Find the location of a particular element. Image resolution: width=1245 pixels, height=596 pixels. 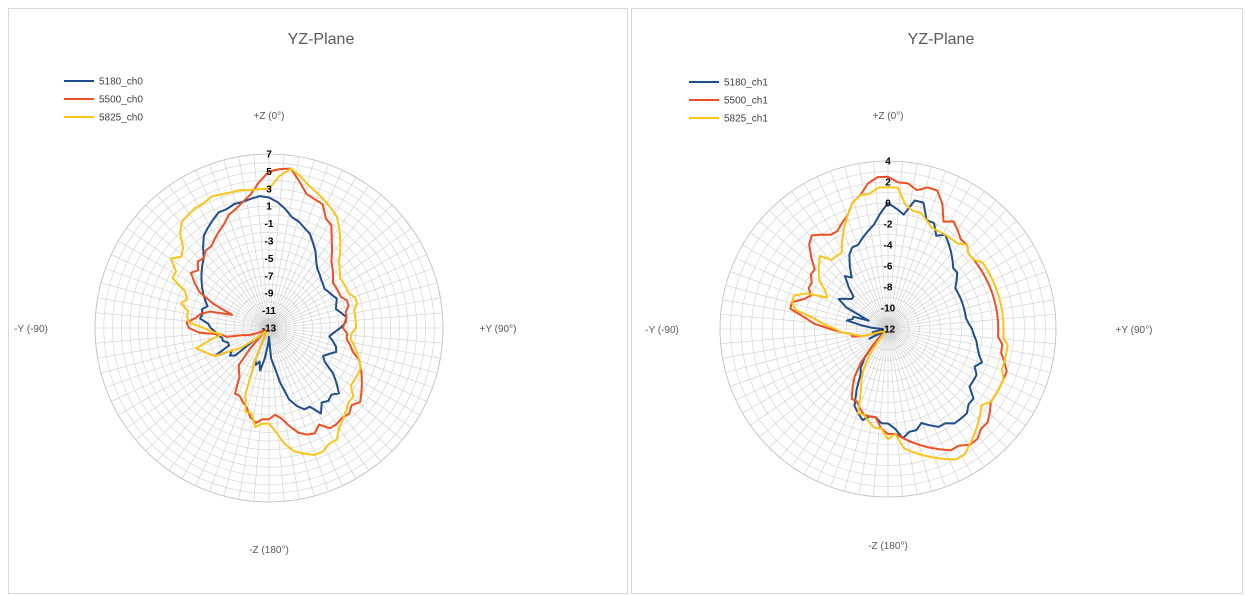

axis-tick-label: 4 is located at coordinates (888, 162).